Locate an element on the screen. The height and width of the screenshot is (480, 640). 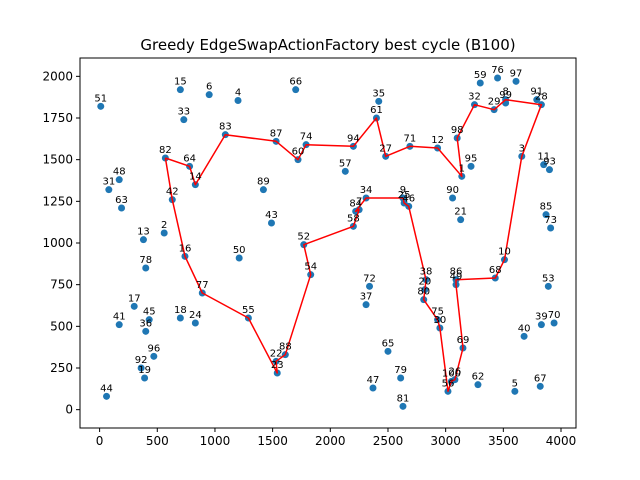
point-label: 100 is located at coordinates (451, 373).